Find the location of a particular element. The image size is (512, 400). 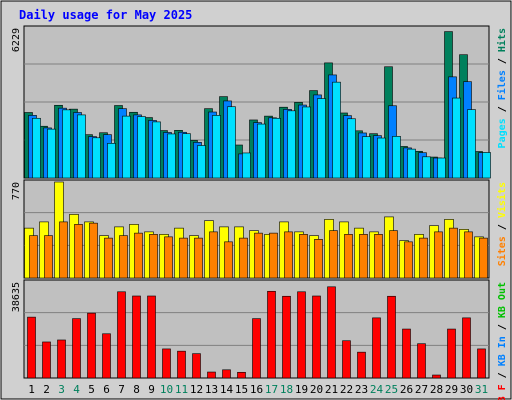

day-label: 27 is located at coordinates (421, 389).